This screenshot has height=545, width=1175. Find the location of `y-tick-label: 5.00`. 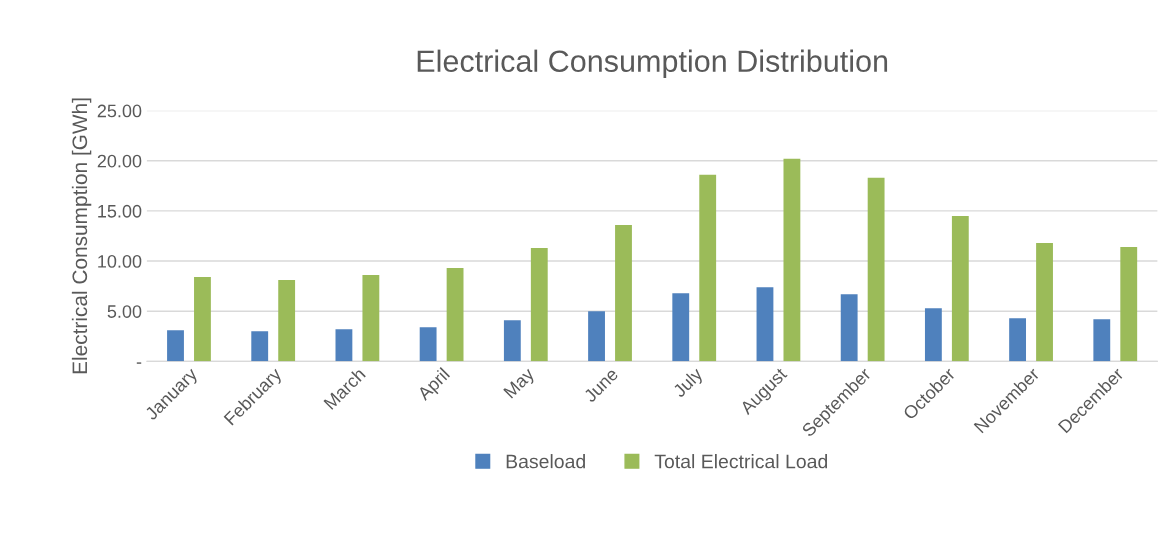

y-tick-label: 5.00 is located at coordinates (124, 311).